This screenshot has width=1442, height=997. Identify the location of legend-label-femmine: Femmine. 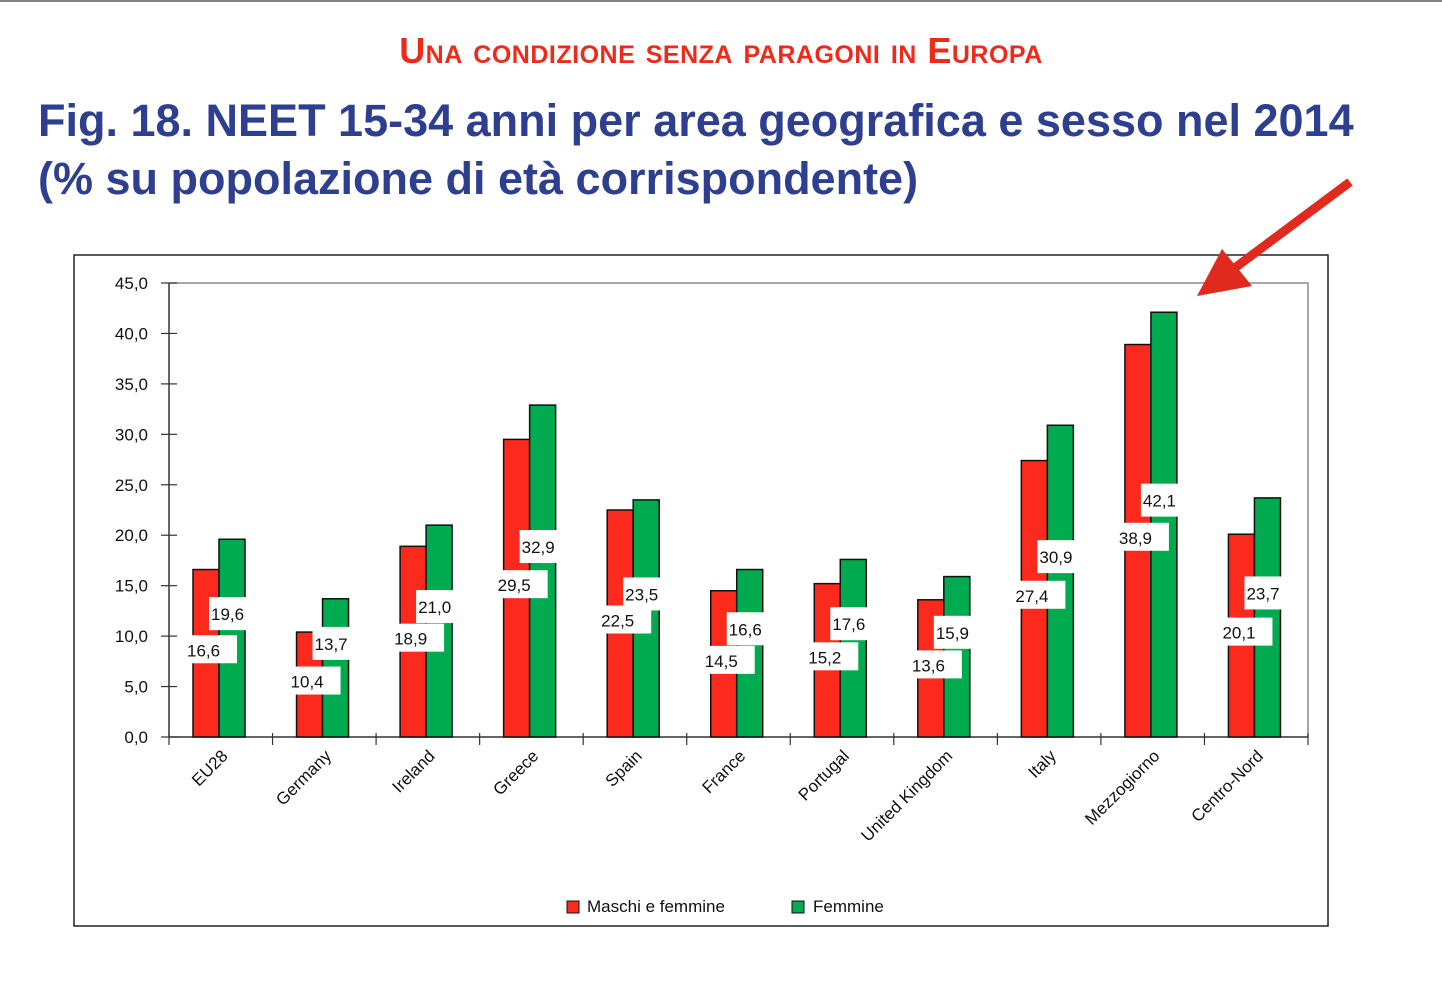
(848, 906).